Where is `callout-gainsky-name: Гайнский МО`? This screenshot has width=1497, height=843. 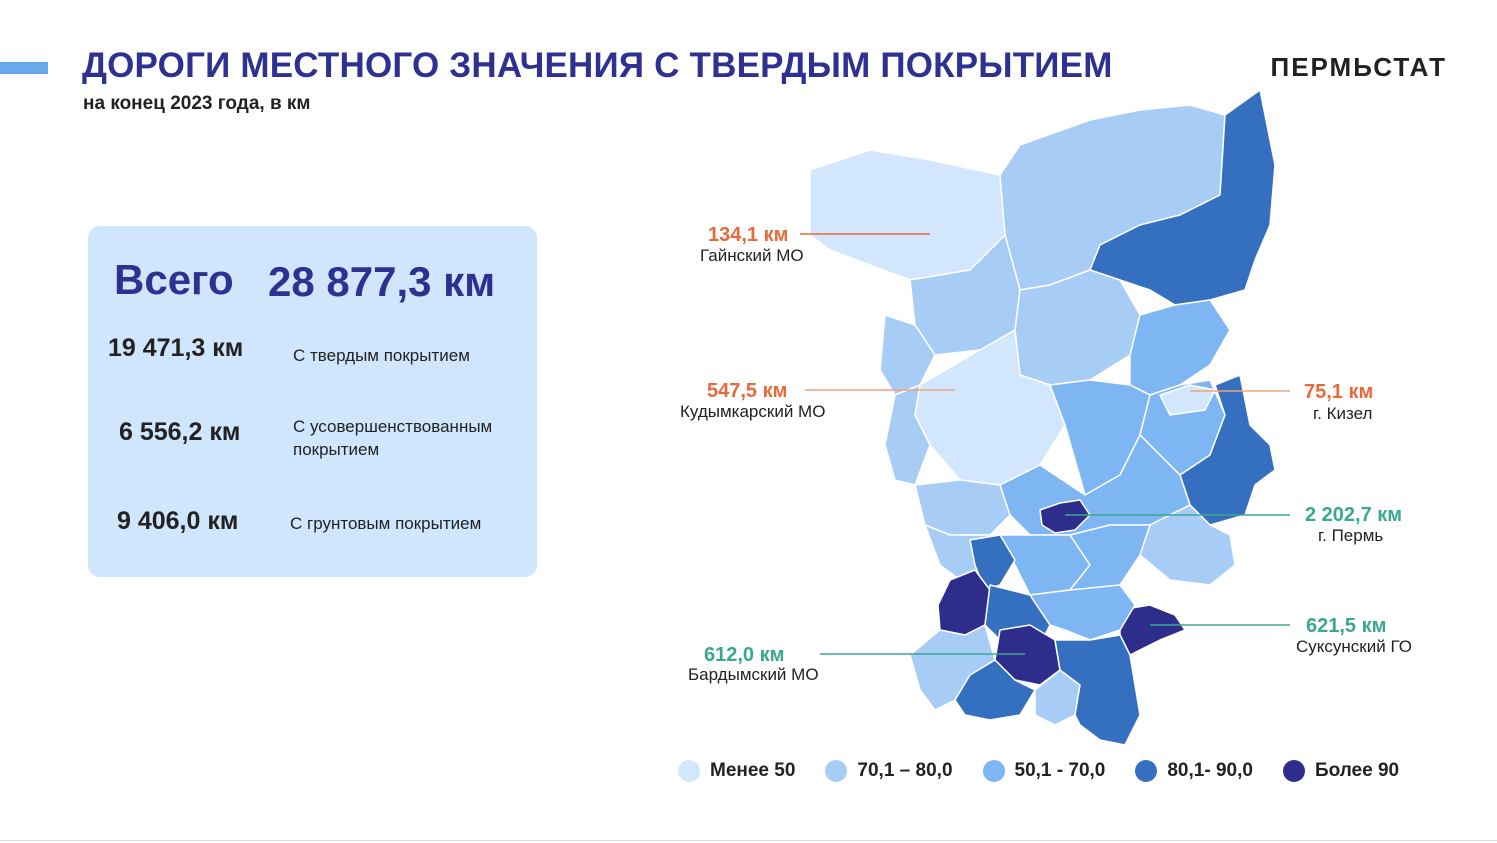
callout-gainsky-name: Гайнский МО is located at coordinates (752, 255).